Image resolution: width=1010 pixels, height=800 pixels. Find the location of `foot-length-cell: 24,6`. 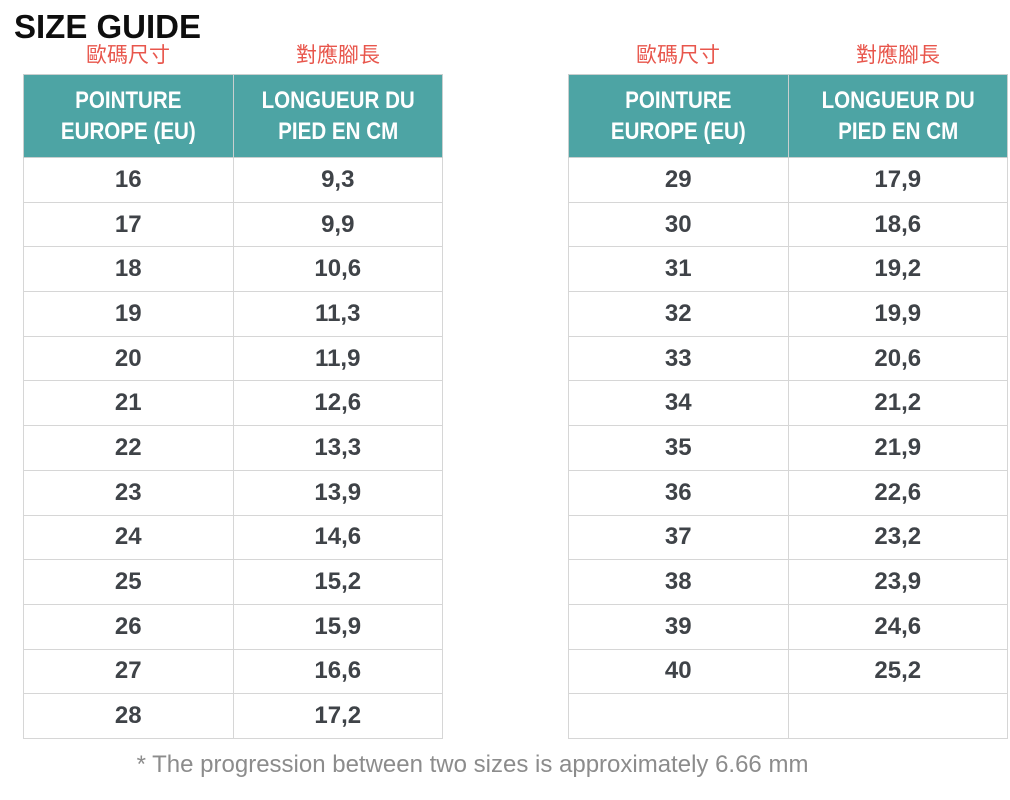

foot-length-cell: 24,6 is located at coordinates (897, 626).